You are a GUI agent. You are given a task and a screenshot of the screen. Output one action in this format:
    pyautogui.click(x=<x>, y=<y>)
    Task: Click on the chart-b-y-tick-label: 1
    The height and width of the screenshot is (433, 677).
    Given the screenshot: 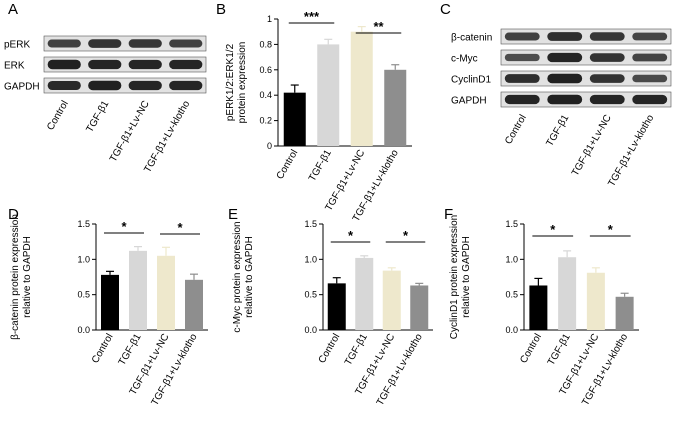 What is the action you would take?
    pyautogui.click(x=269, y=19)
    